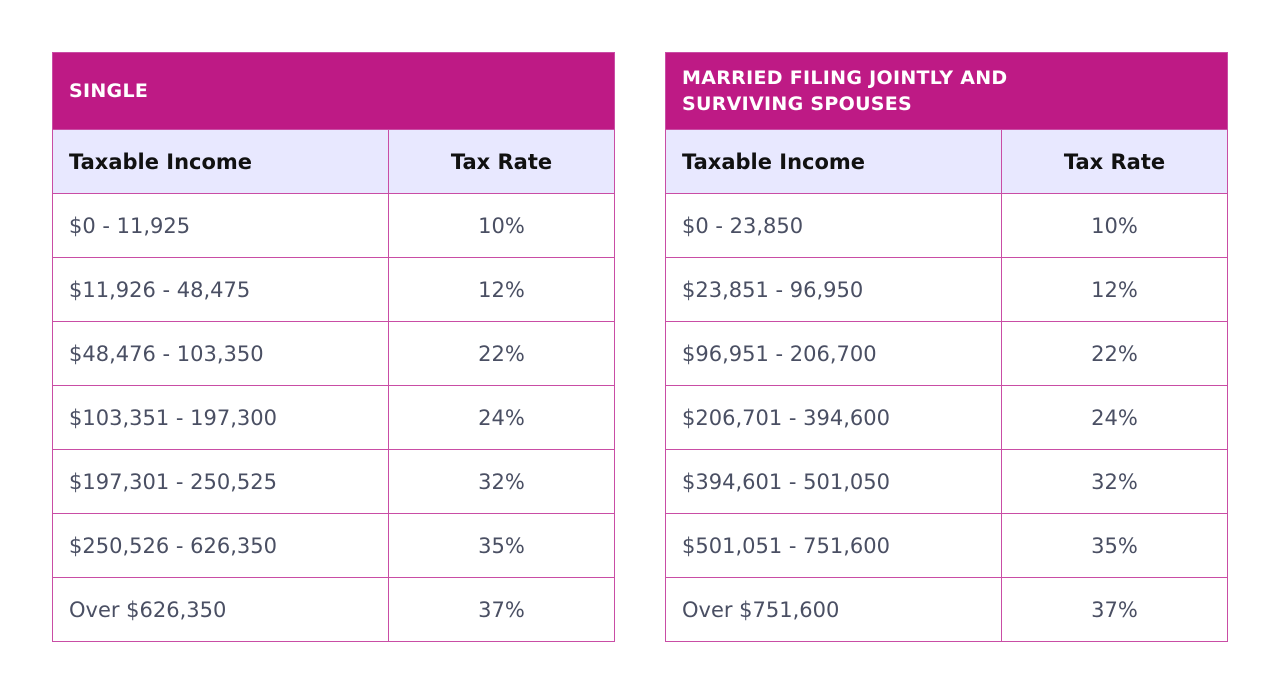 The height and width of the screenshot is (693, 1280). What do you see at coordinates (833, 545) in the screenshot?
I see `taxable-income-cell: $501,051 - 751,600` at bounding box center [833, 545].